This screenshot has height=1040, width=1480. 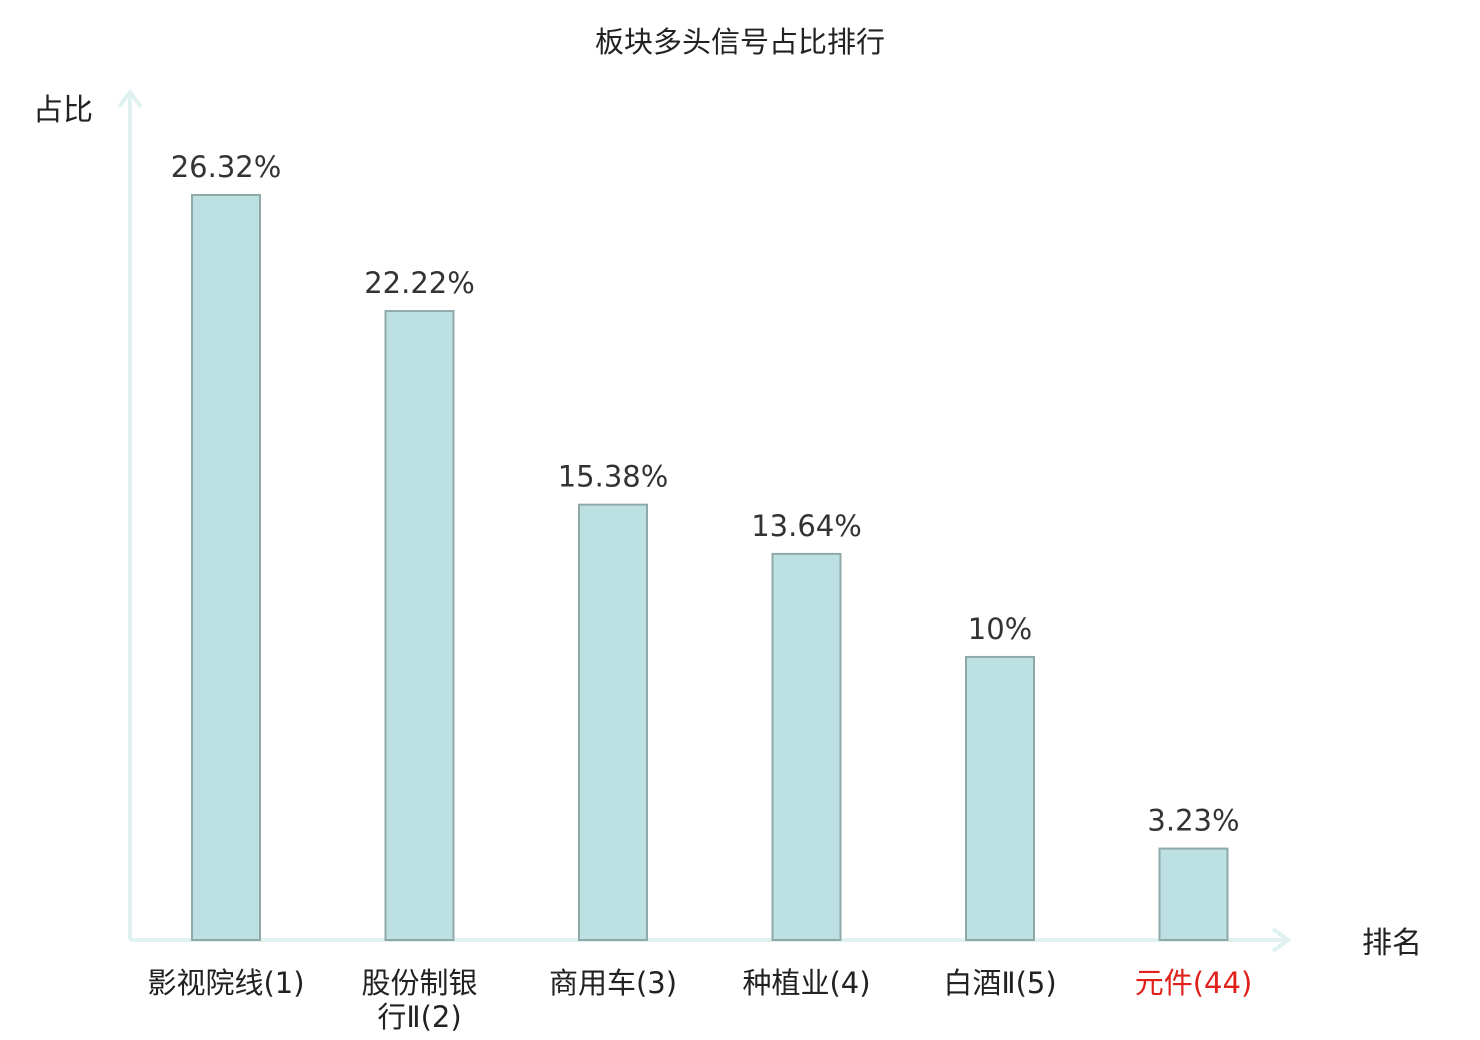 I want to click on x-tick-label-line: 影视院线(1), so click(x=225, y=983).